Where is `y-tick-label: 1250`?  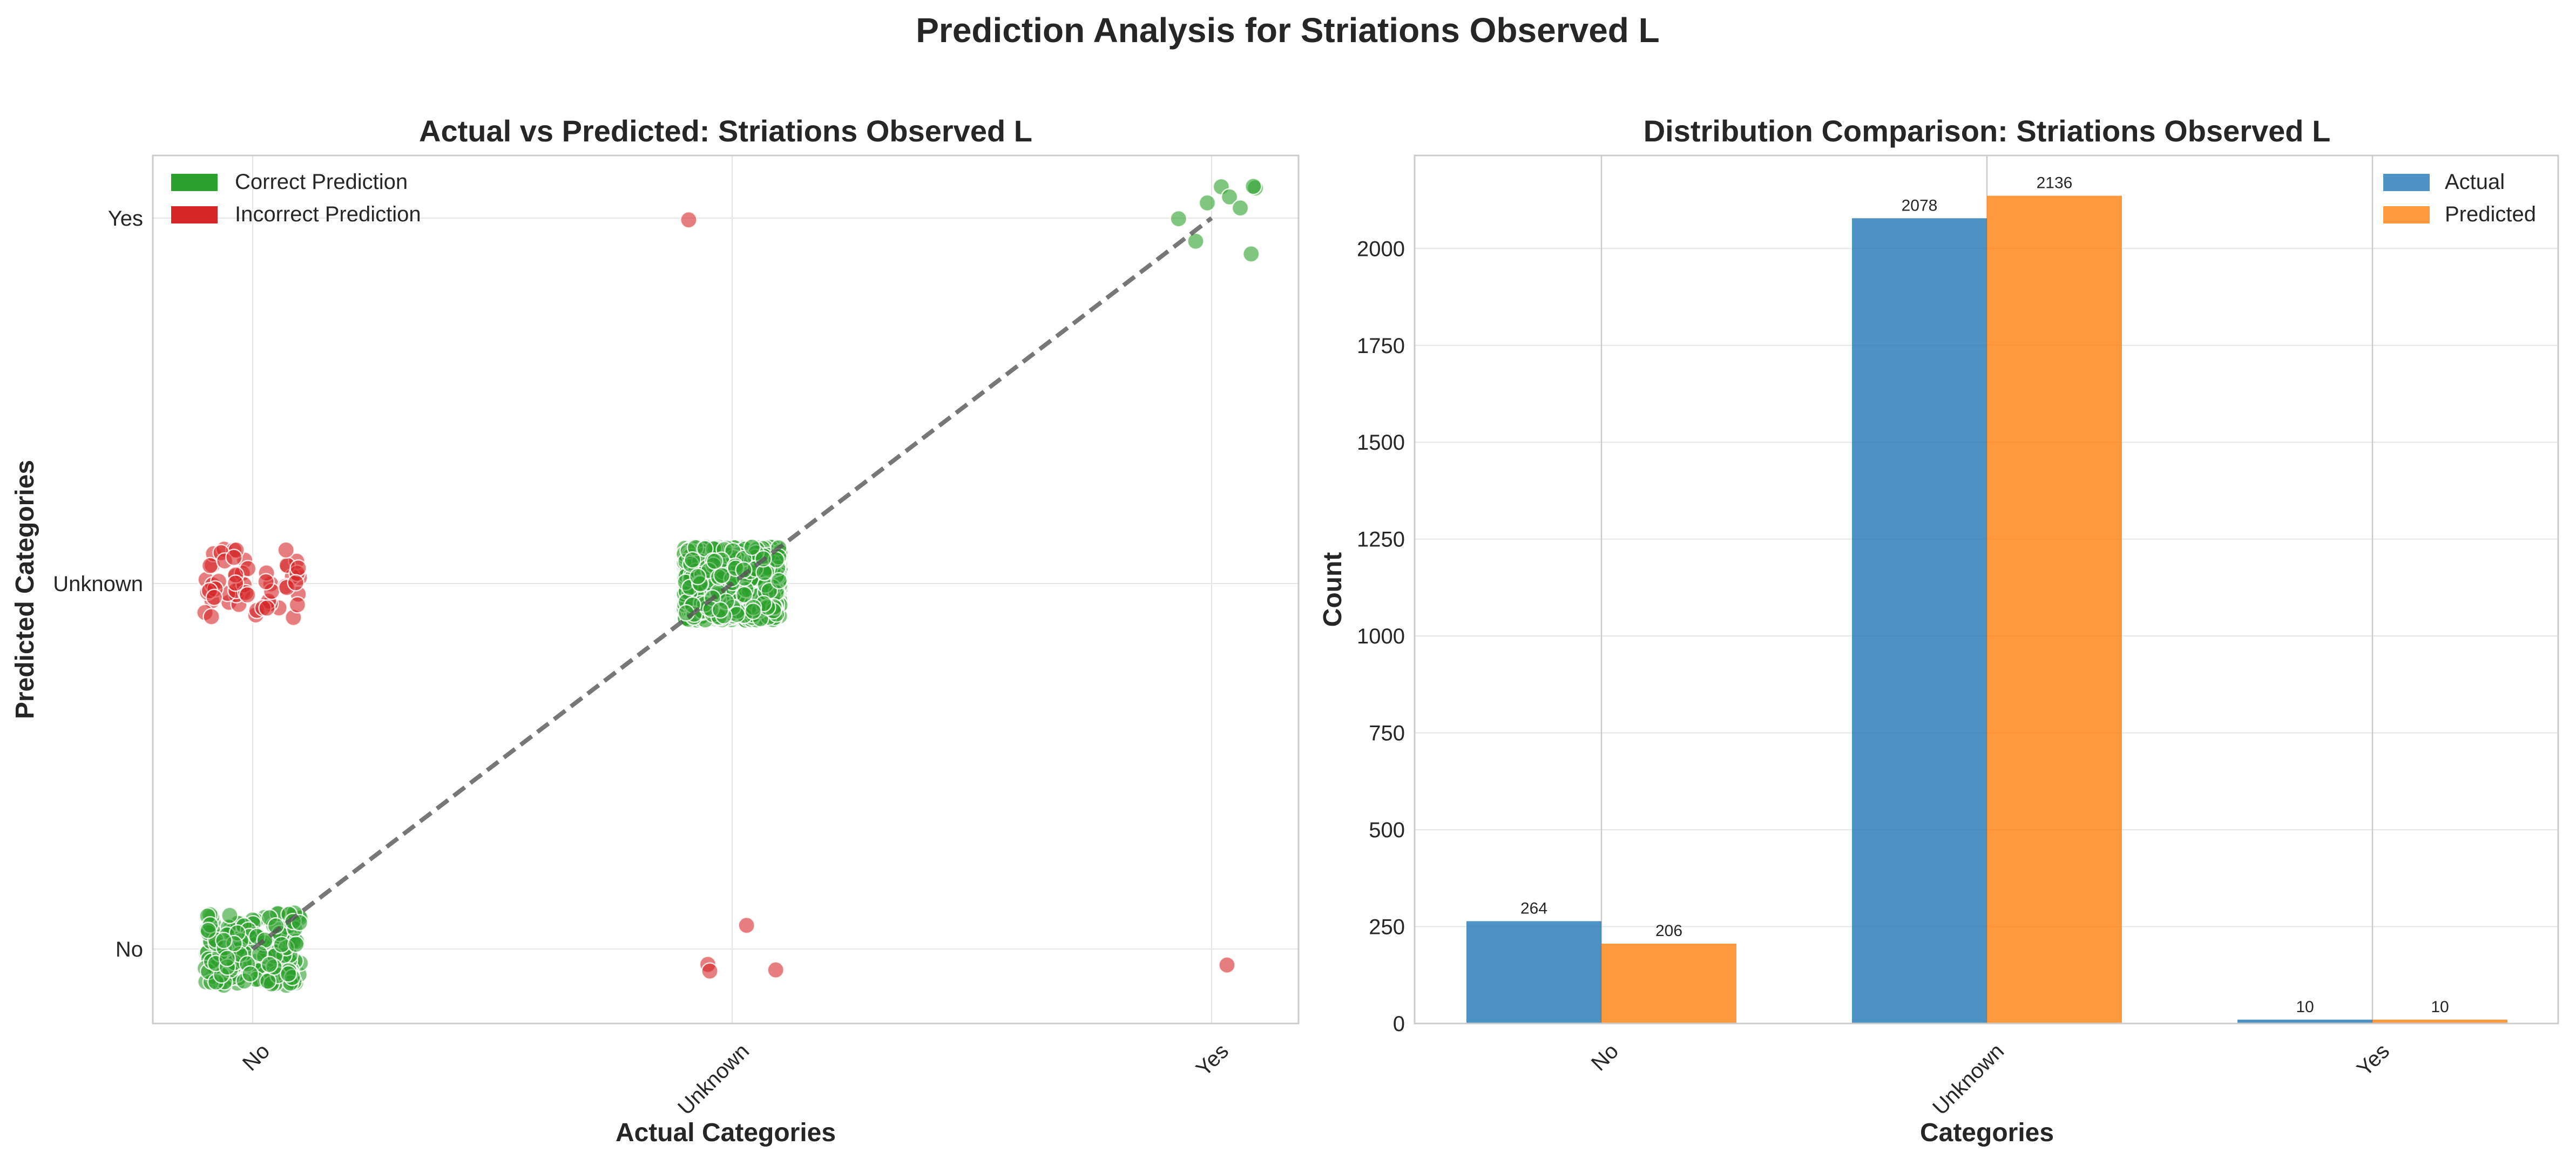
y-tick-label: 1250 is located at coordinates (1381, 540).